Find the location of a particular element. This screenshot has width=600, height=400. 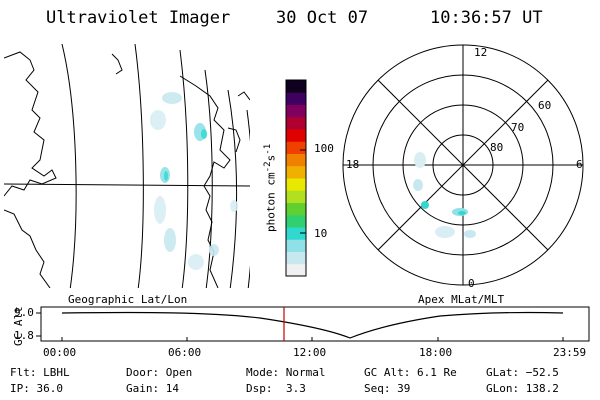

altitude-y-tick-low: 1.8 is located at coordinates (24, 335).